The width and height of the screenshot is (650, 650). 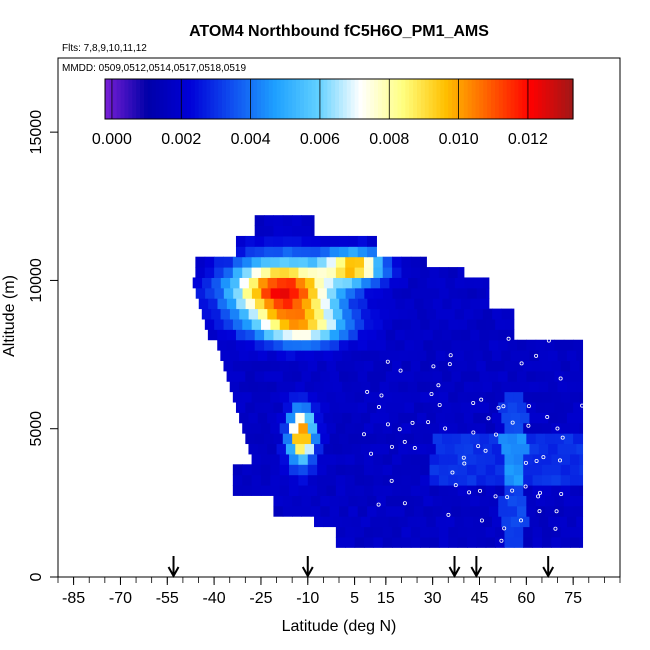 What do you see at coordinates (251, 139) in the screenshot?
I see `colorbar-tick-label: 0.004` at bounding box center [251, 139].